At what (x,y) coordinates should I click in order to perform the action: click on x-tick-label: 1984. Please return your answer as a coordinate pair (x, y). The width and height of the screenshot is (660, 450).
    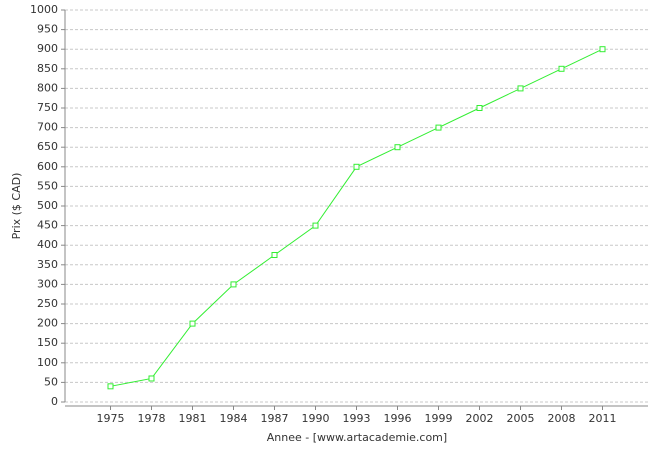
    Looking at the image, I should click on (234, 418).